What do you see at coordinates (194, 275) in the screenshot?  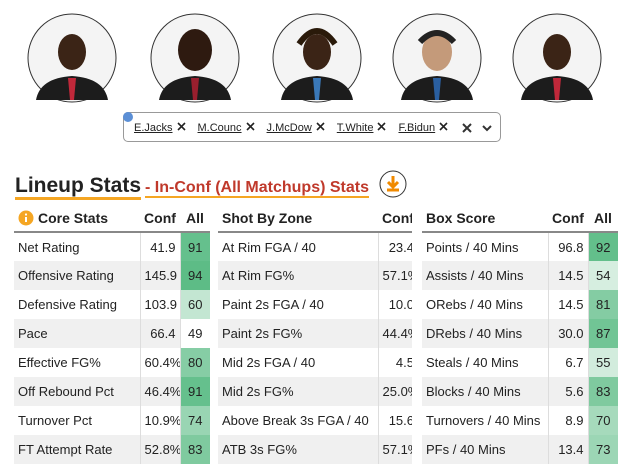 I see `percentile-value: 94` at bounding box center [194, 275].